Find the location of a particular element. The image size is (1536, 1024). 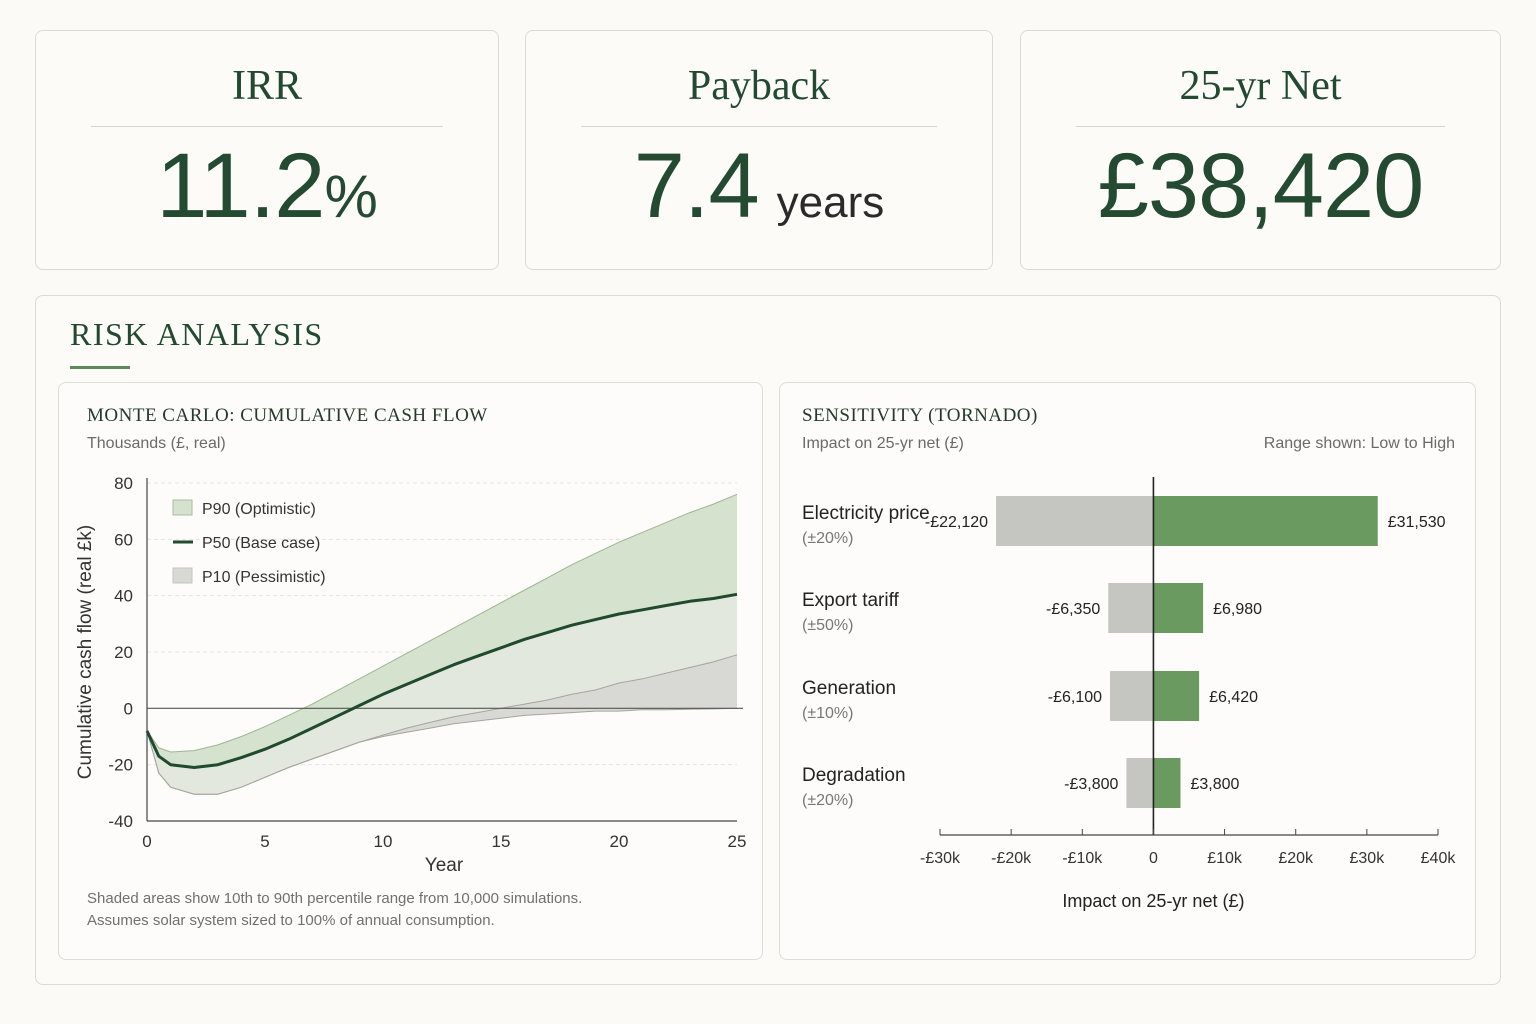

x-tick-label: 5 is located at coordinates (264, 841).